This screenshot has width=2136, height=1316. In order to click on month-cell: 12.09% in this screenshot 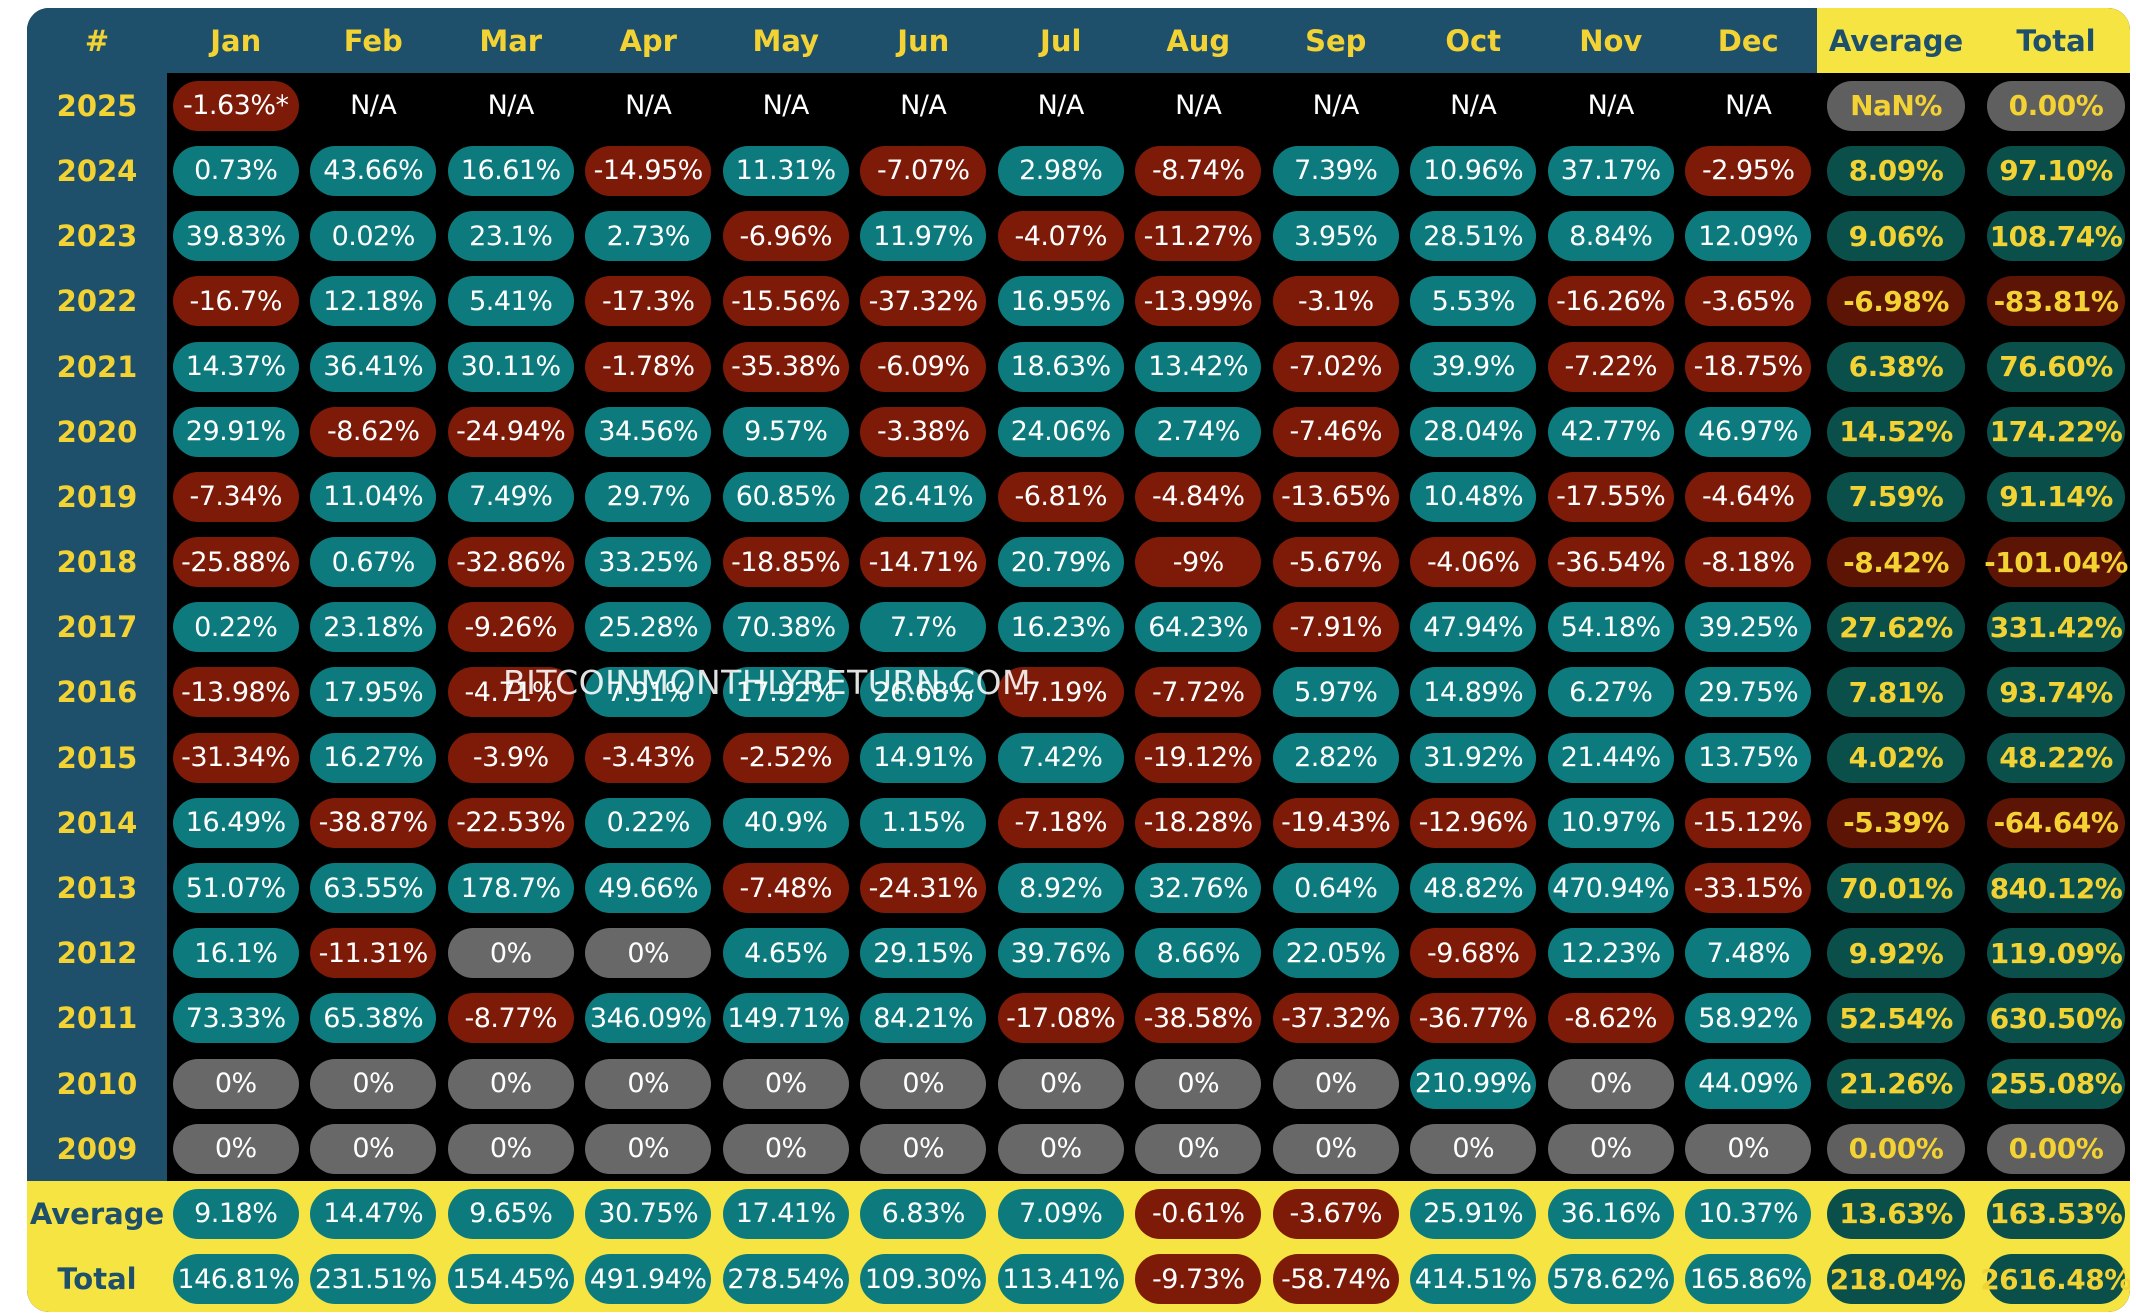, I will do `click(1749, 236)`.